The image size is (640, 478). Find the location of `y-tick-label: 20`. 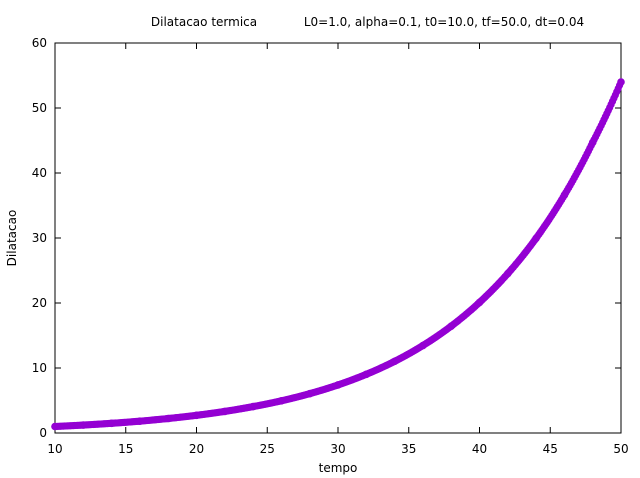

y-tick-label: 20 is located at coordinates (39, 303).